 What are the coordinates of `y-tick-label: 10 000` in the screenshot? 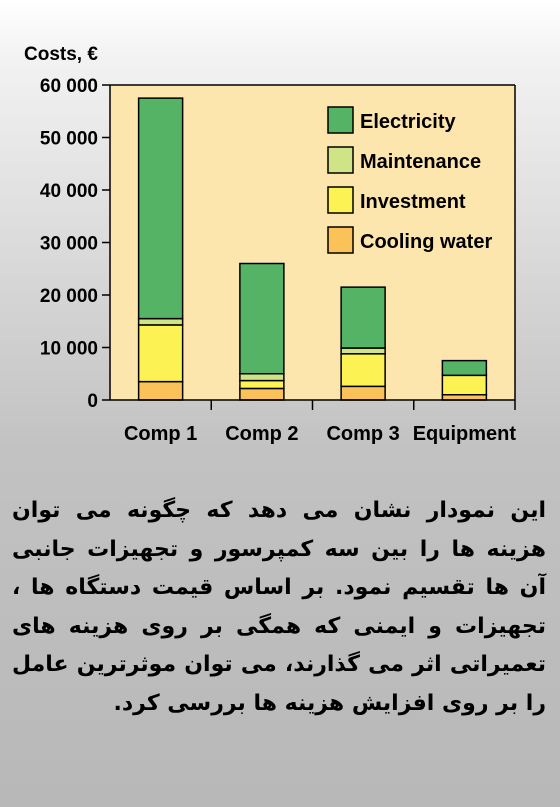 It's located at (69, 349).